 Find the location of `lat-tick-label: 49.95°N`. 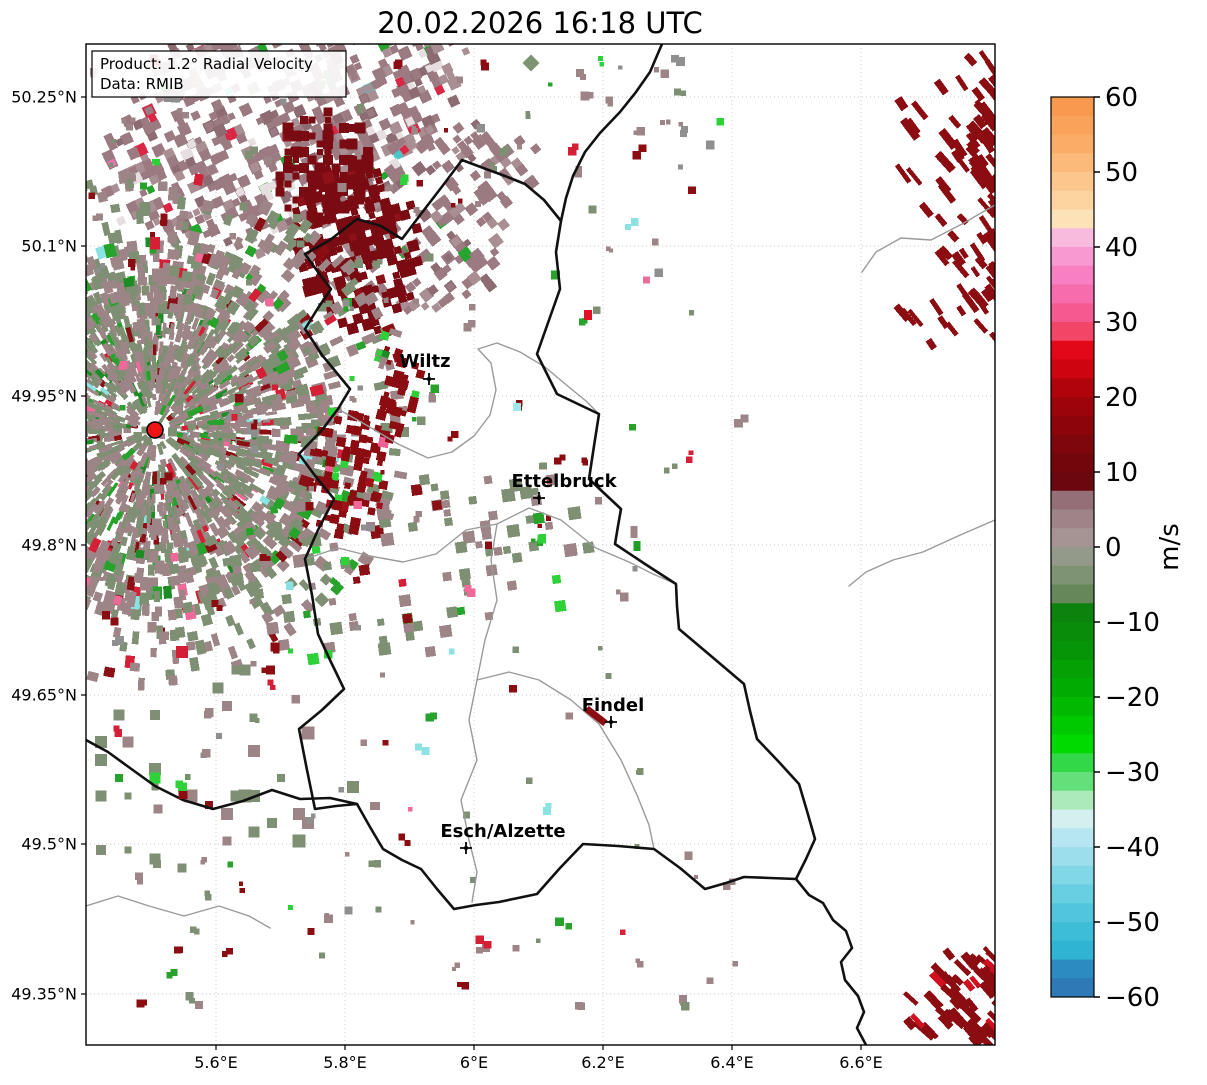

lat-tick-label: 49.95°N is located at coordinates (44, 396).